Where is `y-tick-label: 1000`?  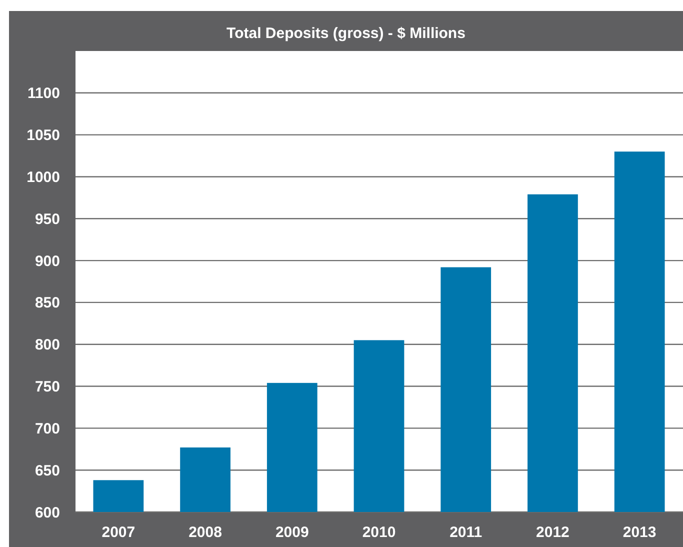 y-tick-label: 1000 is located at coordinates (43, 177).